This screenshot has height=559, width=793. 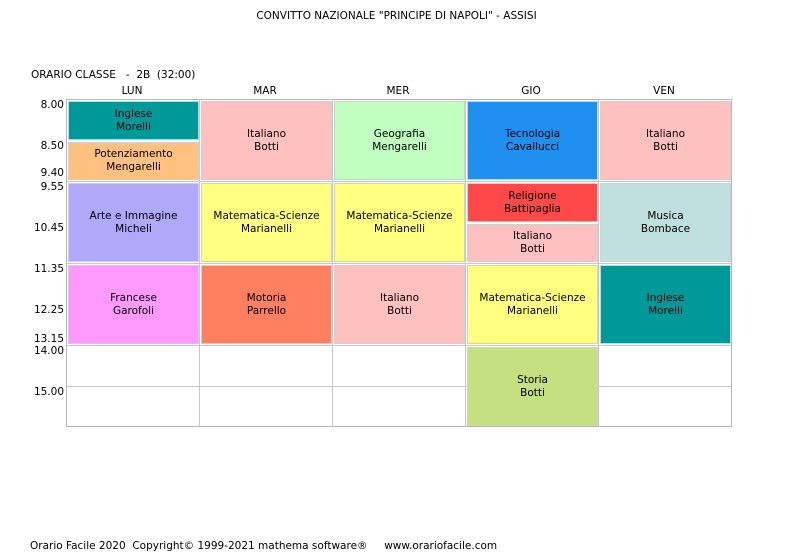 I want to click on day-header-ven: VEN, so click(x=664, y=91).